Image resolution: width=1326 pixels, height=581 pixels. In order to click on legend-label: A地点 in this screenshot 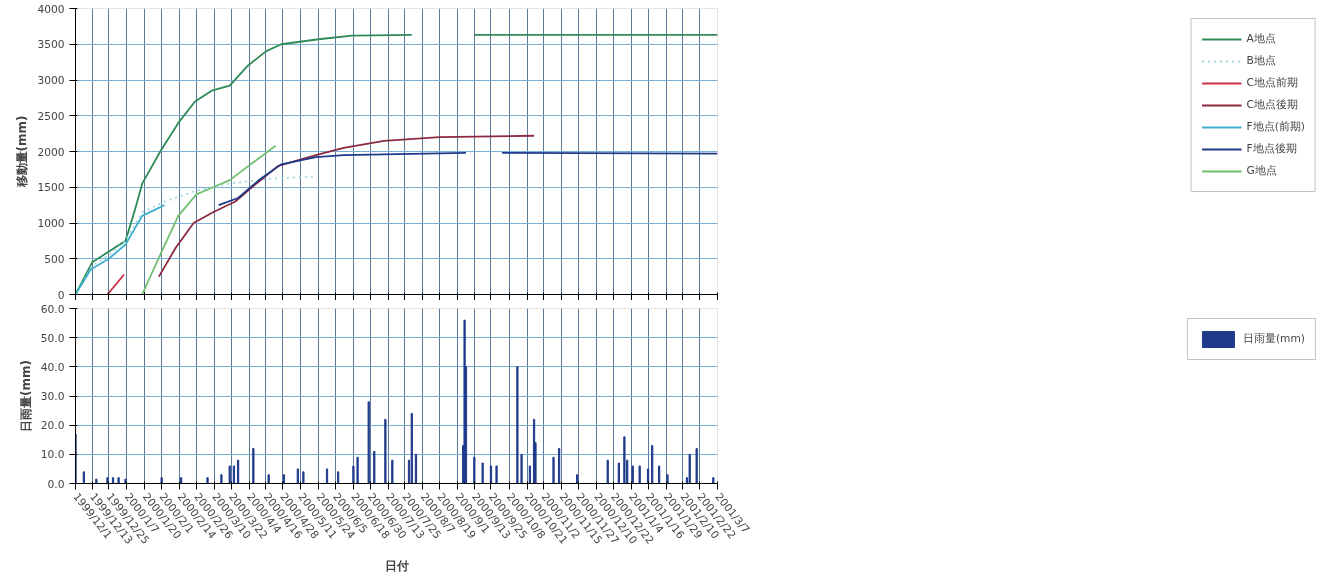, I will do `click(1261, 39)`.